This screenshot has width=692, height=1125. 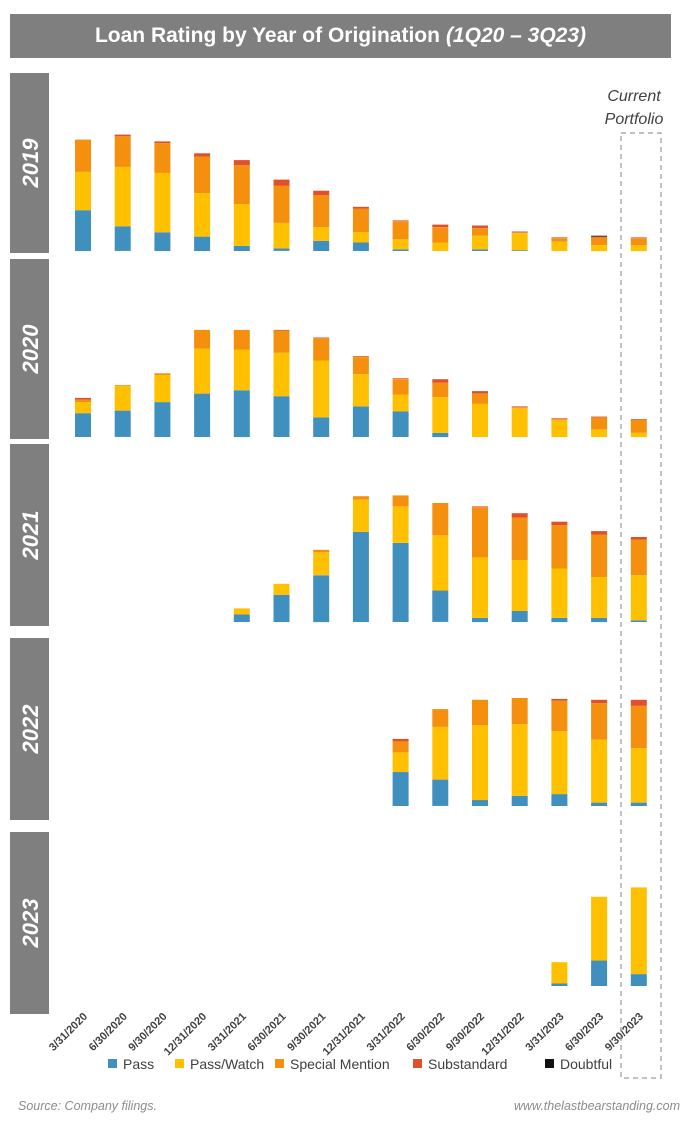 What do you see at coordinates (599, 417) in the screenshot?
I see `bar-2020-6-30-2023-substandard` at bounding box center [599, 417].